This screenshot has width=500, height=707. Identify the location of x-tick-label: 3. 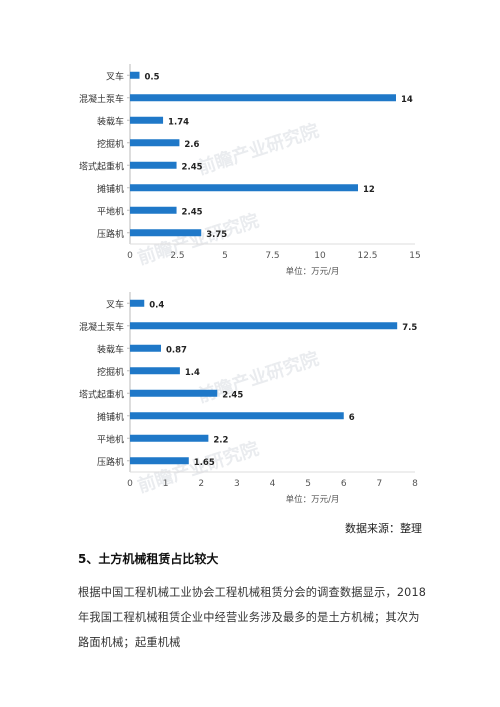
(237, 484).